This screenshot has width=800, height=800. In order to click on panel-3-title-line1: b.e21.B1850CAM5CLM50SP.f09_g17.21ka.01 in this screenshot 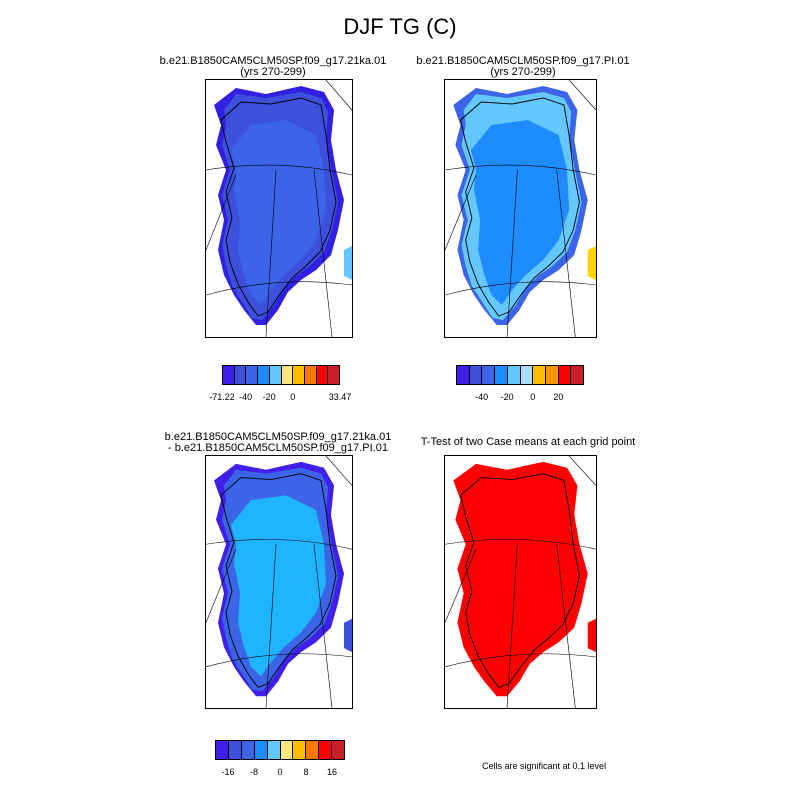, I will do `click(278, 437)`.